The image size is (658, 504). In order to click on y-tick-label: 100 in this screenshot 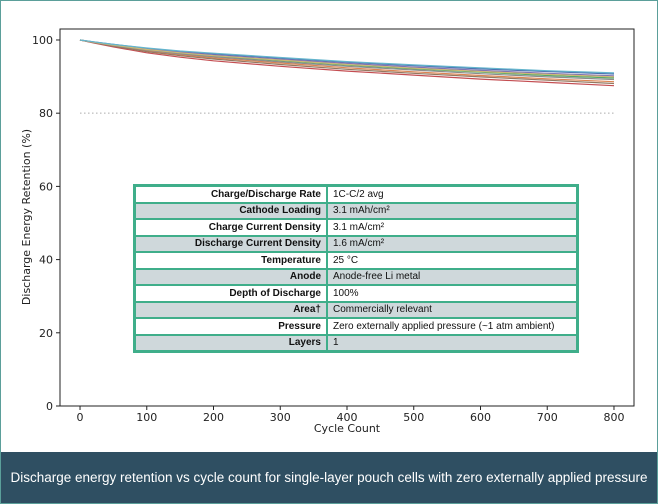, I will do `click(42, 40)`.